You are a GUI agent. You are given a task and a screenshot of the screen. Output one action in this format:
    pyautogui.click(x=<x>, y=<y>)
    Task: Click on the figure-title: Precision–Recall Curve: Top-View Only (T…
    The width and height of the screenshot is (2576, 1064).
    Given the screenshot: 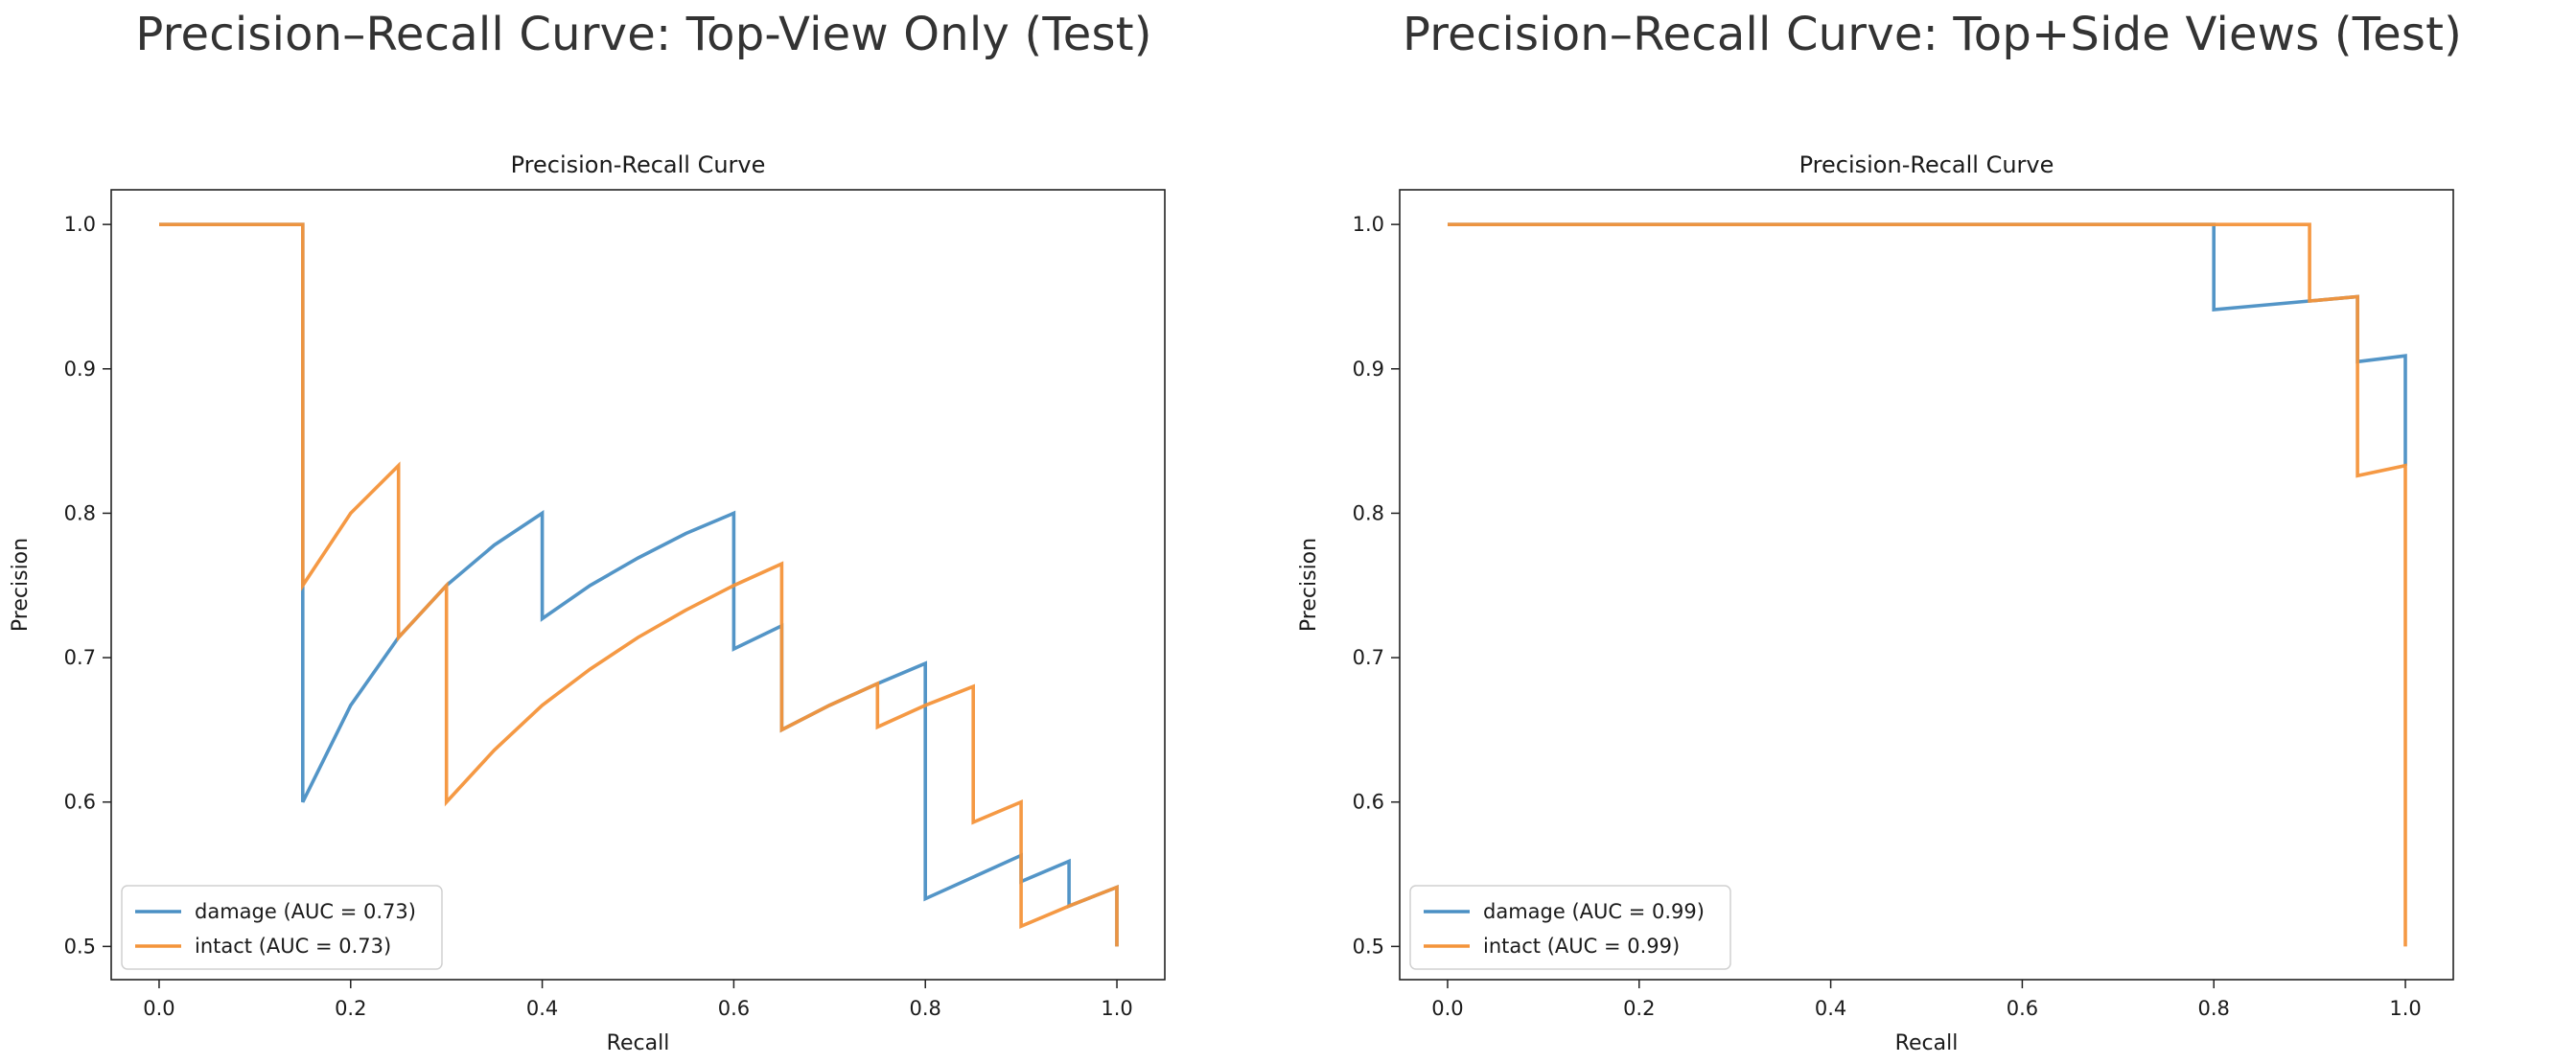 What is the action you would take?
    pyautogui.click(x=643, y=34)
    